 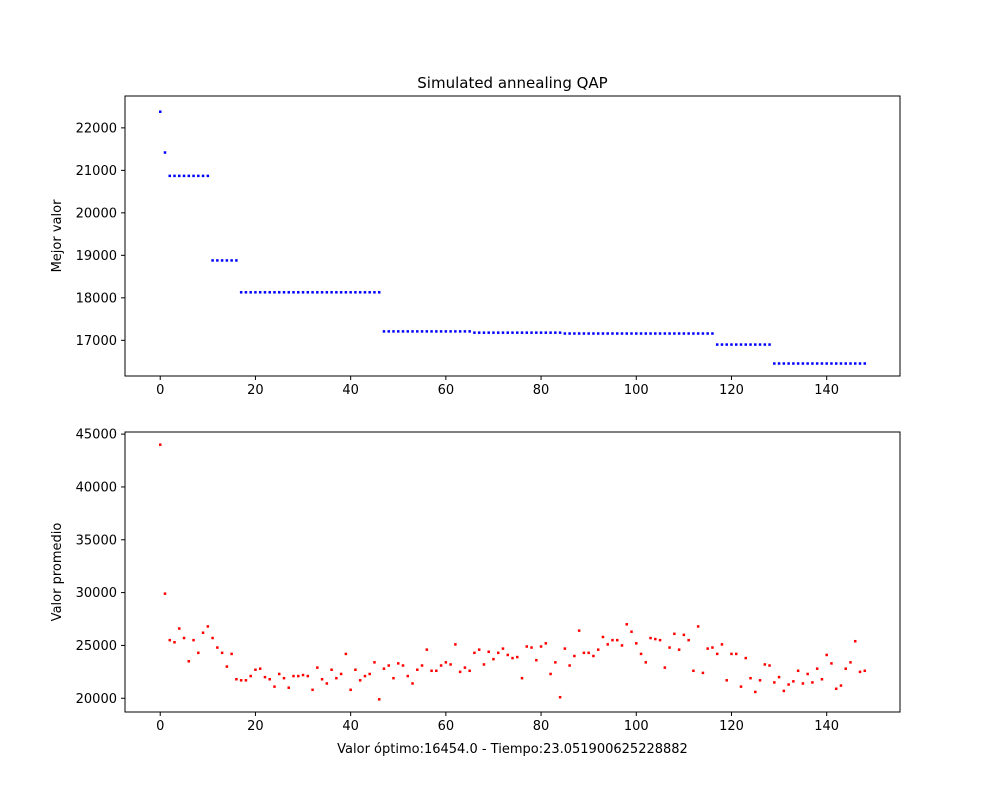 What do you see at coordinates (57, 235) in the screenshot?
I see `top-y-axis-label: Mejor valor` at bounding box center [57, 235].